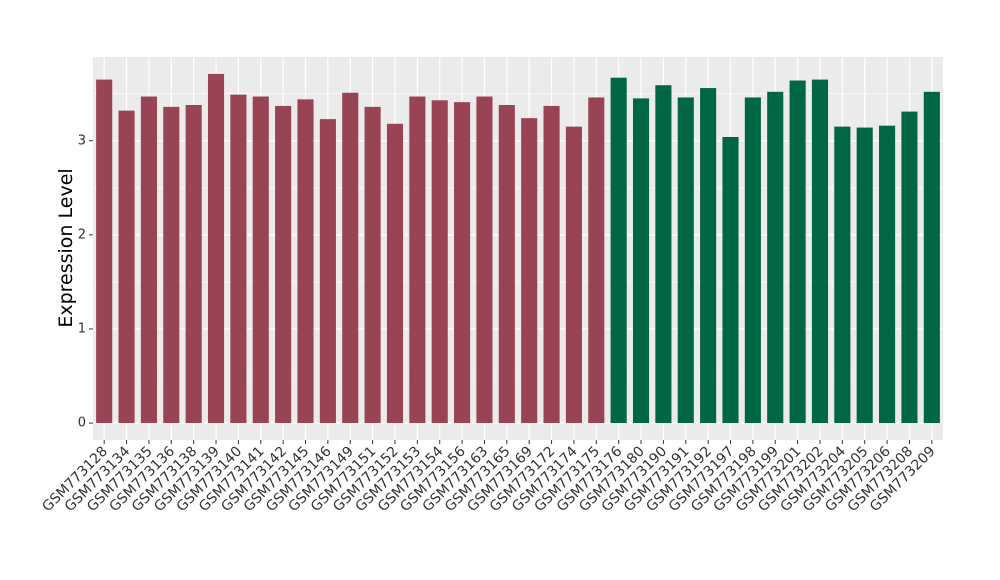 Image resolution: width=1000 pixels, height=580 pixels. What do you see at coordinates (82, 234) in the screenshot?
I see `y-tick-label: 2` at bounding box center [82, 234].